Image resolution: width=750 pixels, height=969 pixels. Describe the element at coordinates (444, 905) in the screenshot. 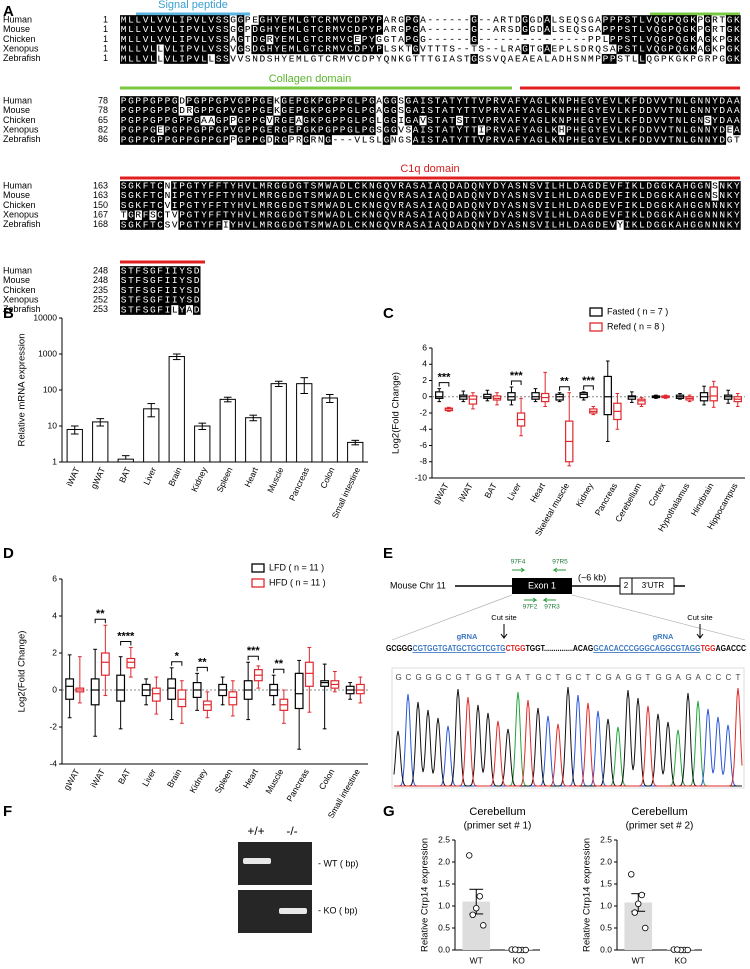

I see `y-tick-label: 1.0` at that location.